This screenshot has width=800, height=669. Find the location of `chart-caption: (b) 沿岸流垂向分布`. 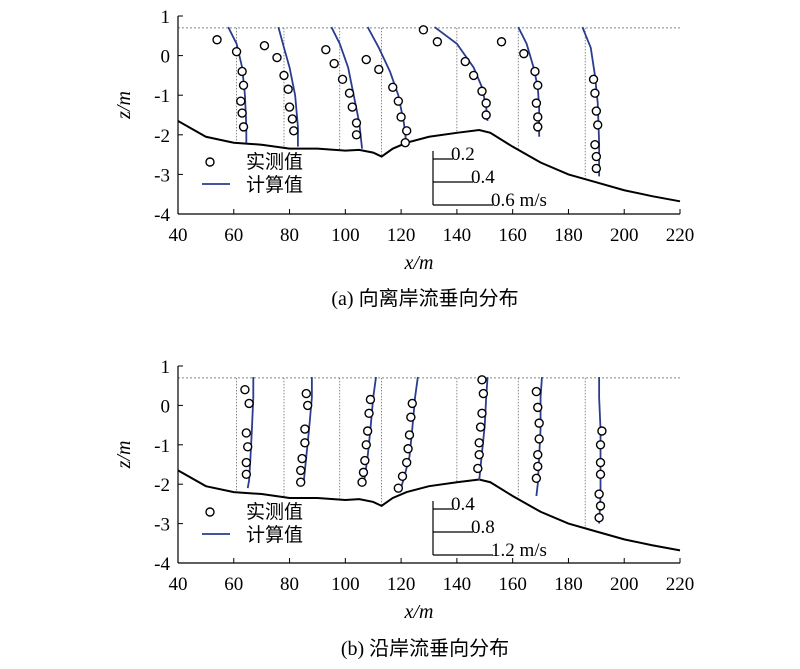

chart-caption: (b) 沿岸流垂向分布 is located at coordinates (425, 648).